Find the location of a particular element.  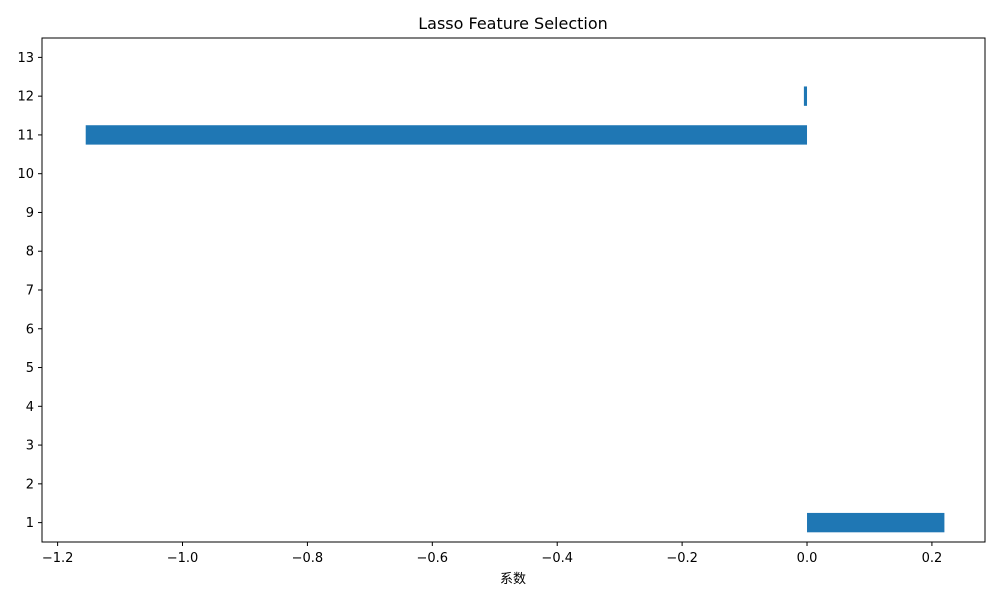

x-tick-label: −0.6 is located at coordinates (433, 558).